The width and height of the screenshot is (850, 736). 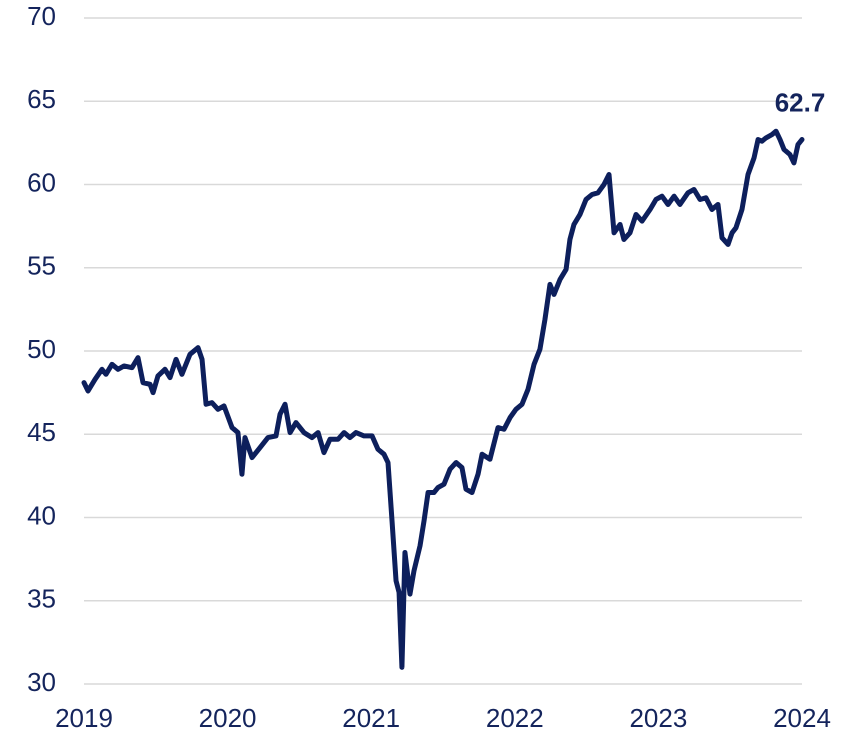 What do you see at coordinates (41, 682) in the screenshot?
I see `y-tick-label: 30` at bounding box center [41, 682].